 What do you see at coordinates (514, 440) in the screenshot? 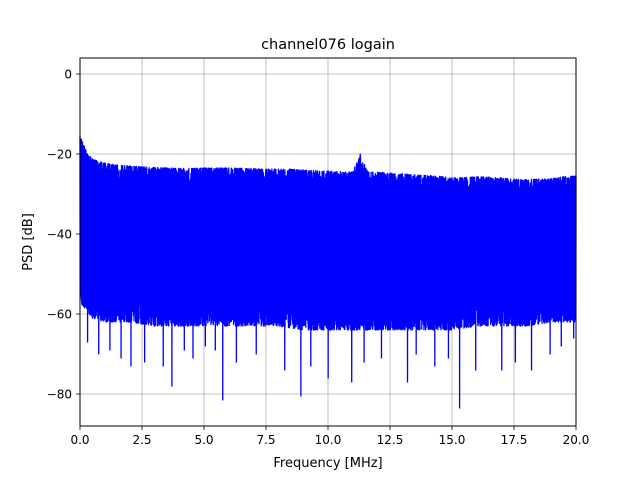
I see `x-tick-label: 17.5` at bounding box center [514, 440].